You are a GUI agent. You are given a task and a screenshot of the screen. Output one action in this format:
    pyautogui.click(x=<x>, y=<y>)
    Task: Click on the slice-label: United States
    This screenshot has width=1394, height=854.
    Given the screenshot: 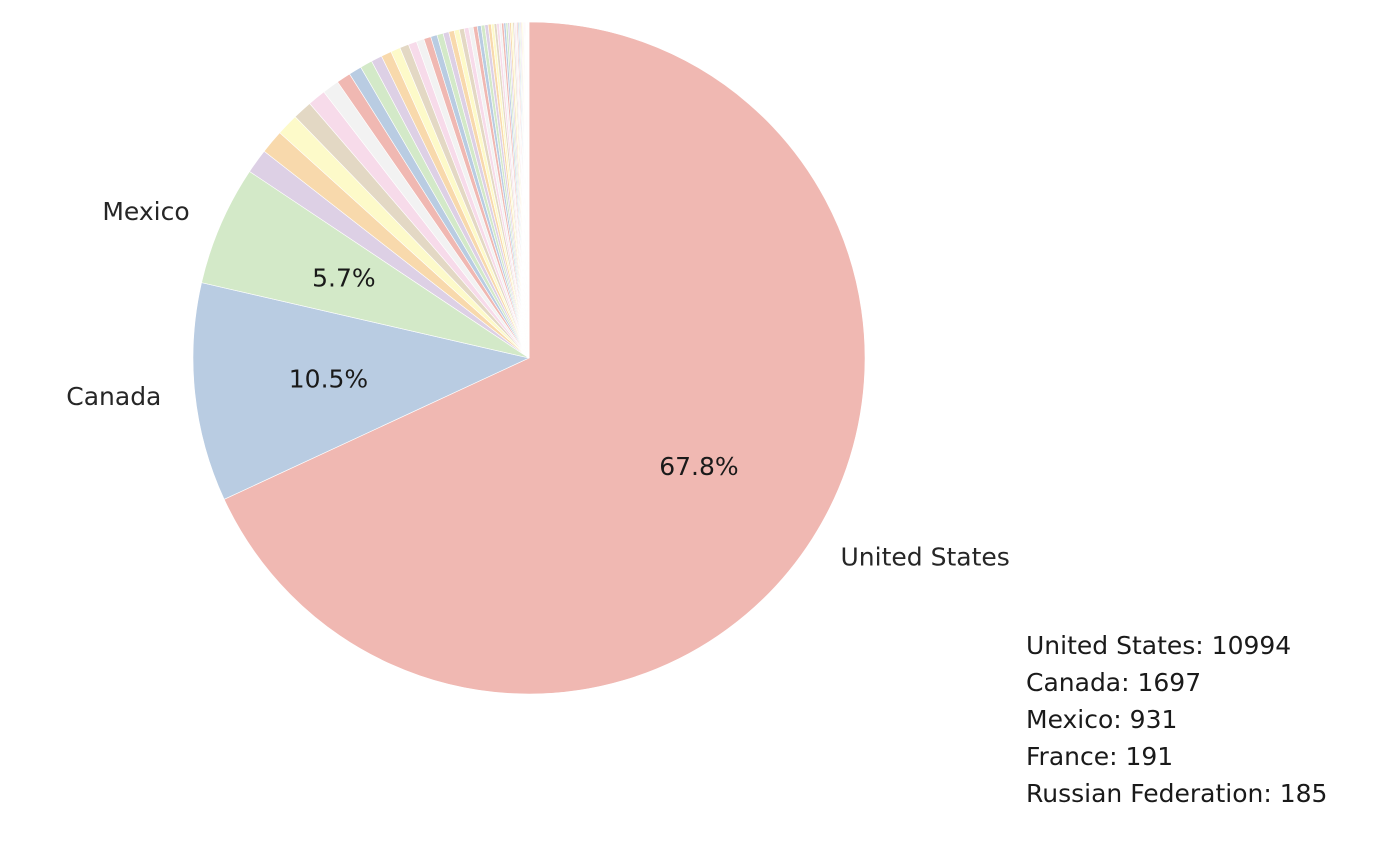 What is the action you would take?
    pyautogui.click(x=924, y=556)
    